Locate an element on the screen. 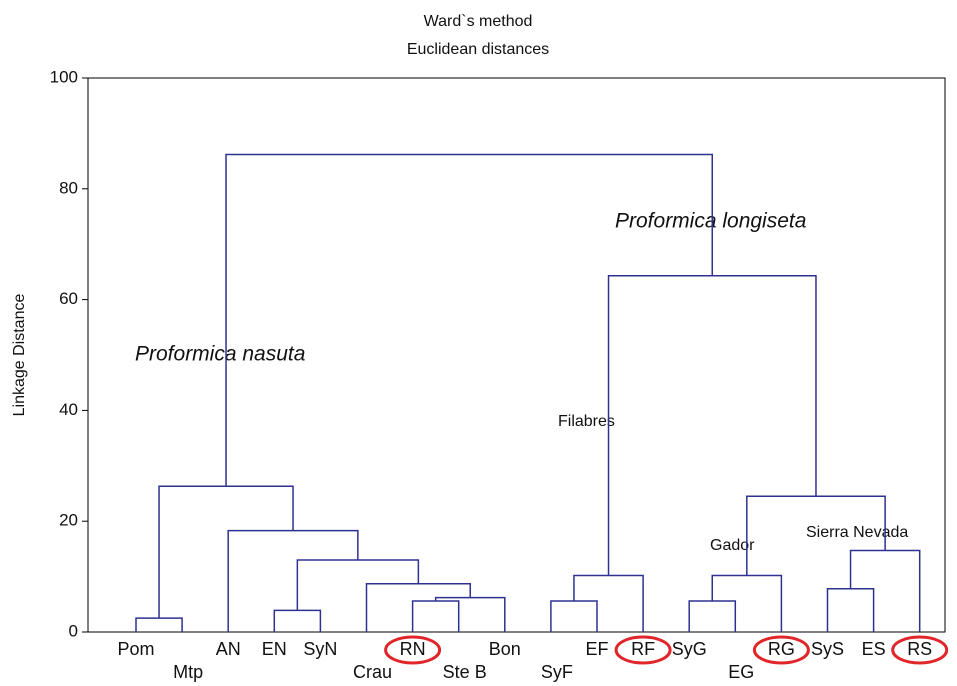 This screenshot has height=686, width=957. annotation: Proformica nasuta is located at coordinates (220, 354).